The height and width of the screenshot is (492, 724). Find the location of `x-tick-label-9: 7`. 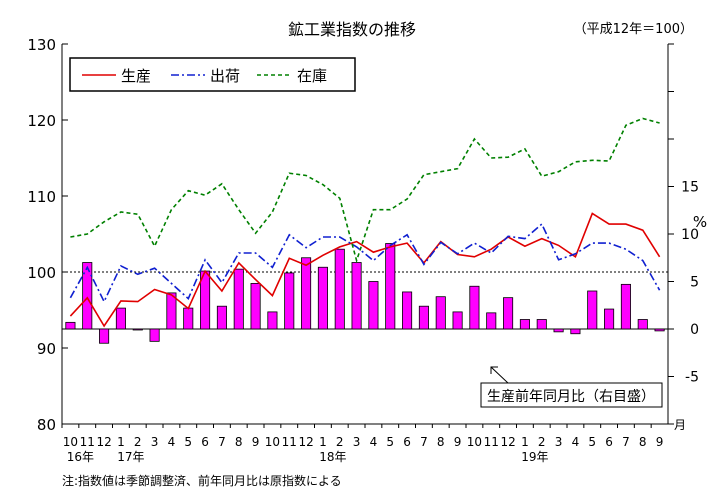

x-tick-label-9: 7 is located at coordinates (222, 442).